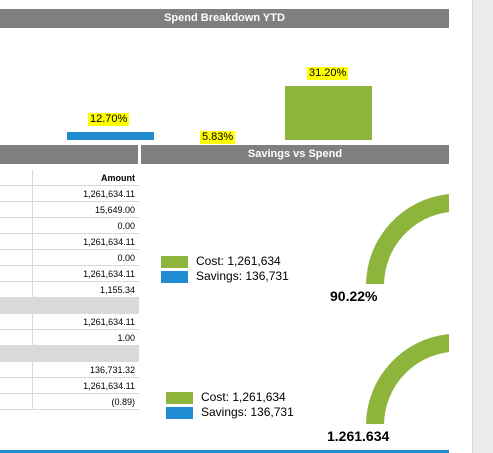  I want to click on table-cell: 1.00, so click(85, 337).